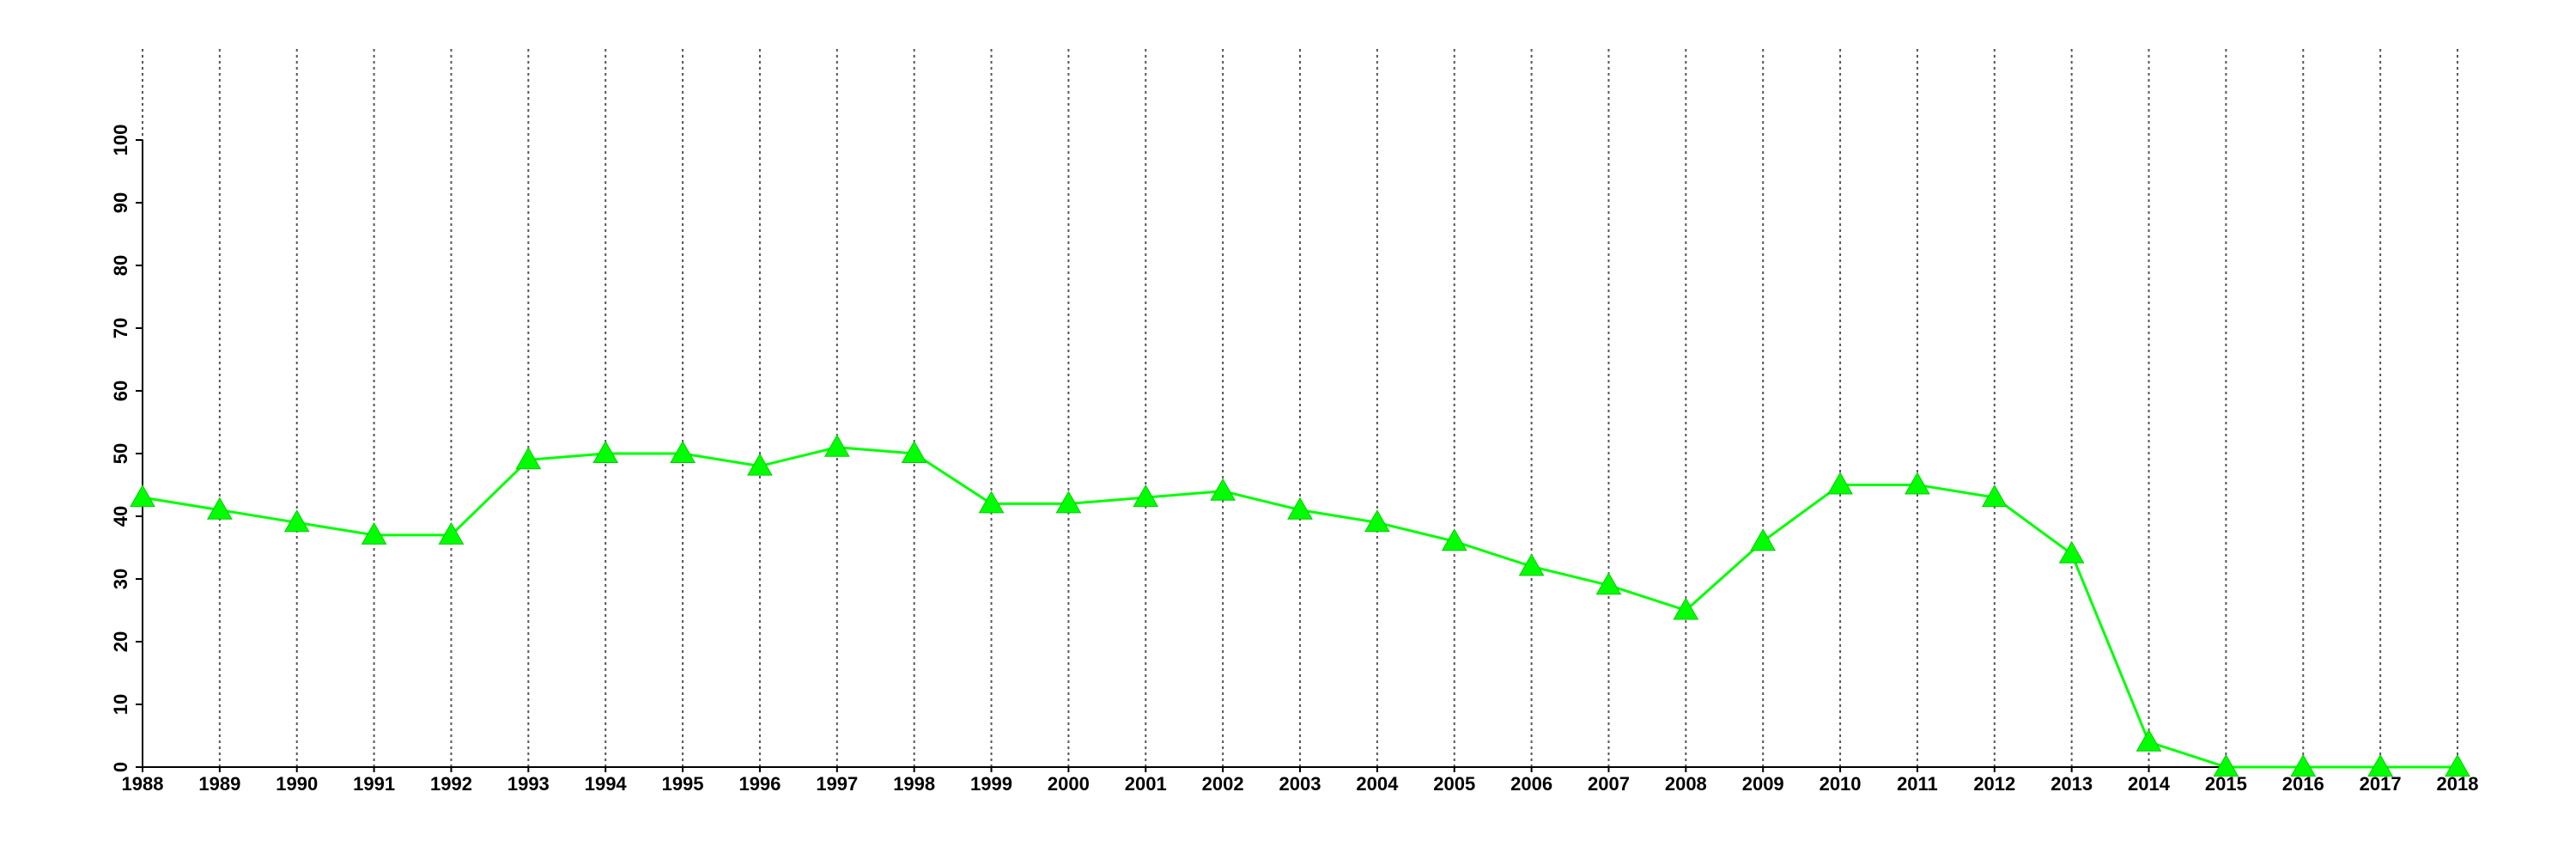 The height and width of the screenshot is (859, 2576). What do you see at coordinates (683, 784) in the screenshot?
I see `x-tick-label: 1995` at bounding box center [683, 784].